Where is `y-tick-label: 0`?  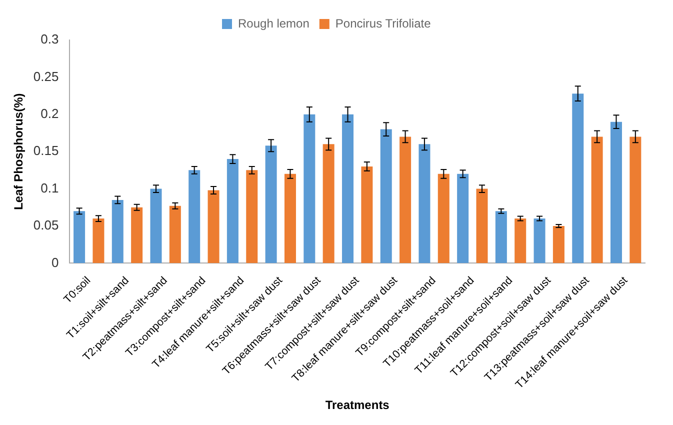
y-tick-label: 0 is located at coordinates (55, 262).